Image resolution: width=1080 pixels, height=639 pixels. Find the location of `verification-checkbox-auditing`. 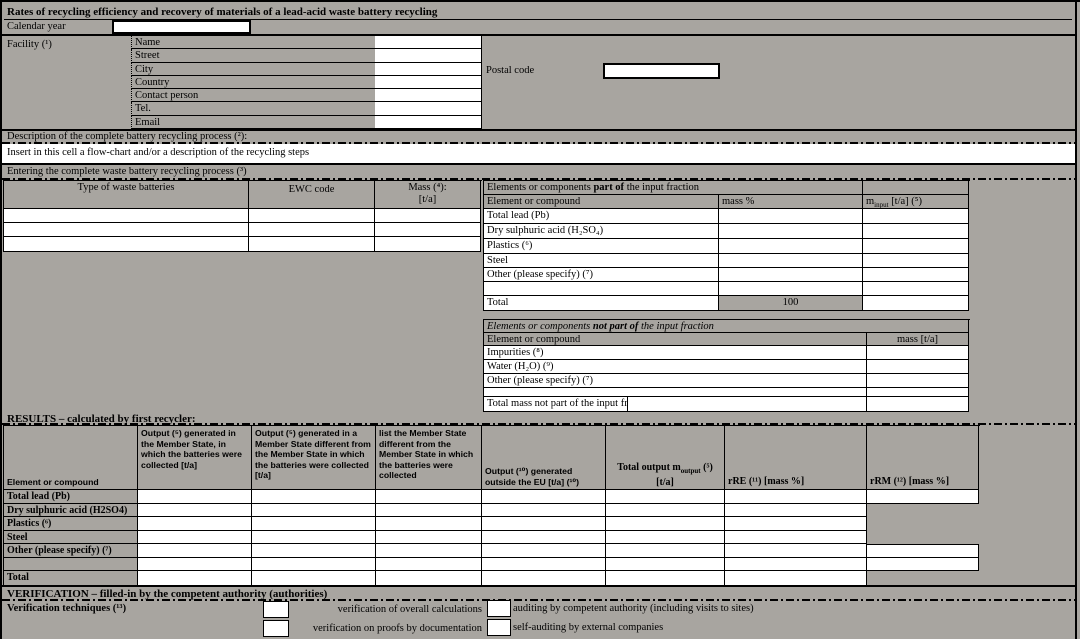

verification-checkbox-auditing is located at coordinates (499, 608).